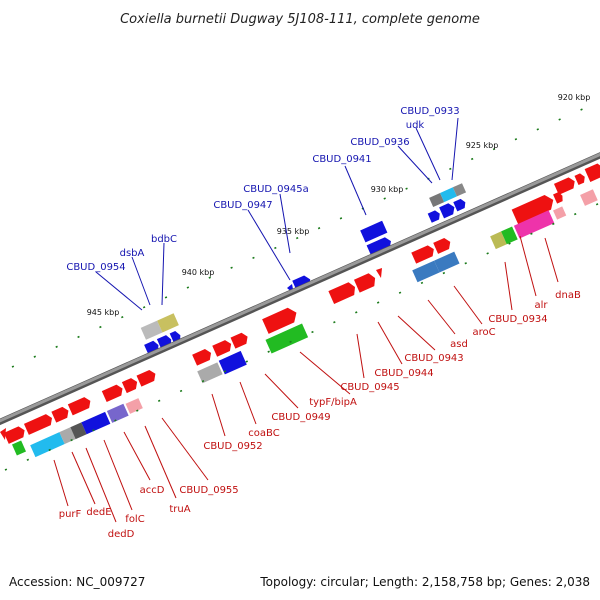 Image resolution: width=600 pixels, height=600 pixels. What do you see at coordinates (222, 367) in the screenshot?
I see `gene-coaBC` at bounding box center [222, 367].